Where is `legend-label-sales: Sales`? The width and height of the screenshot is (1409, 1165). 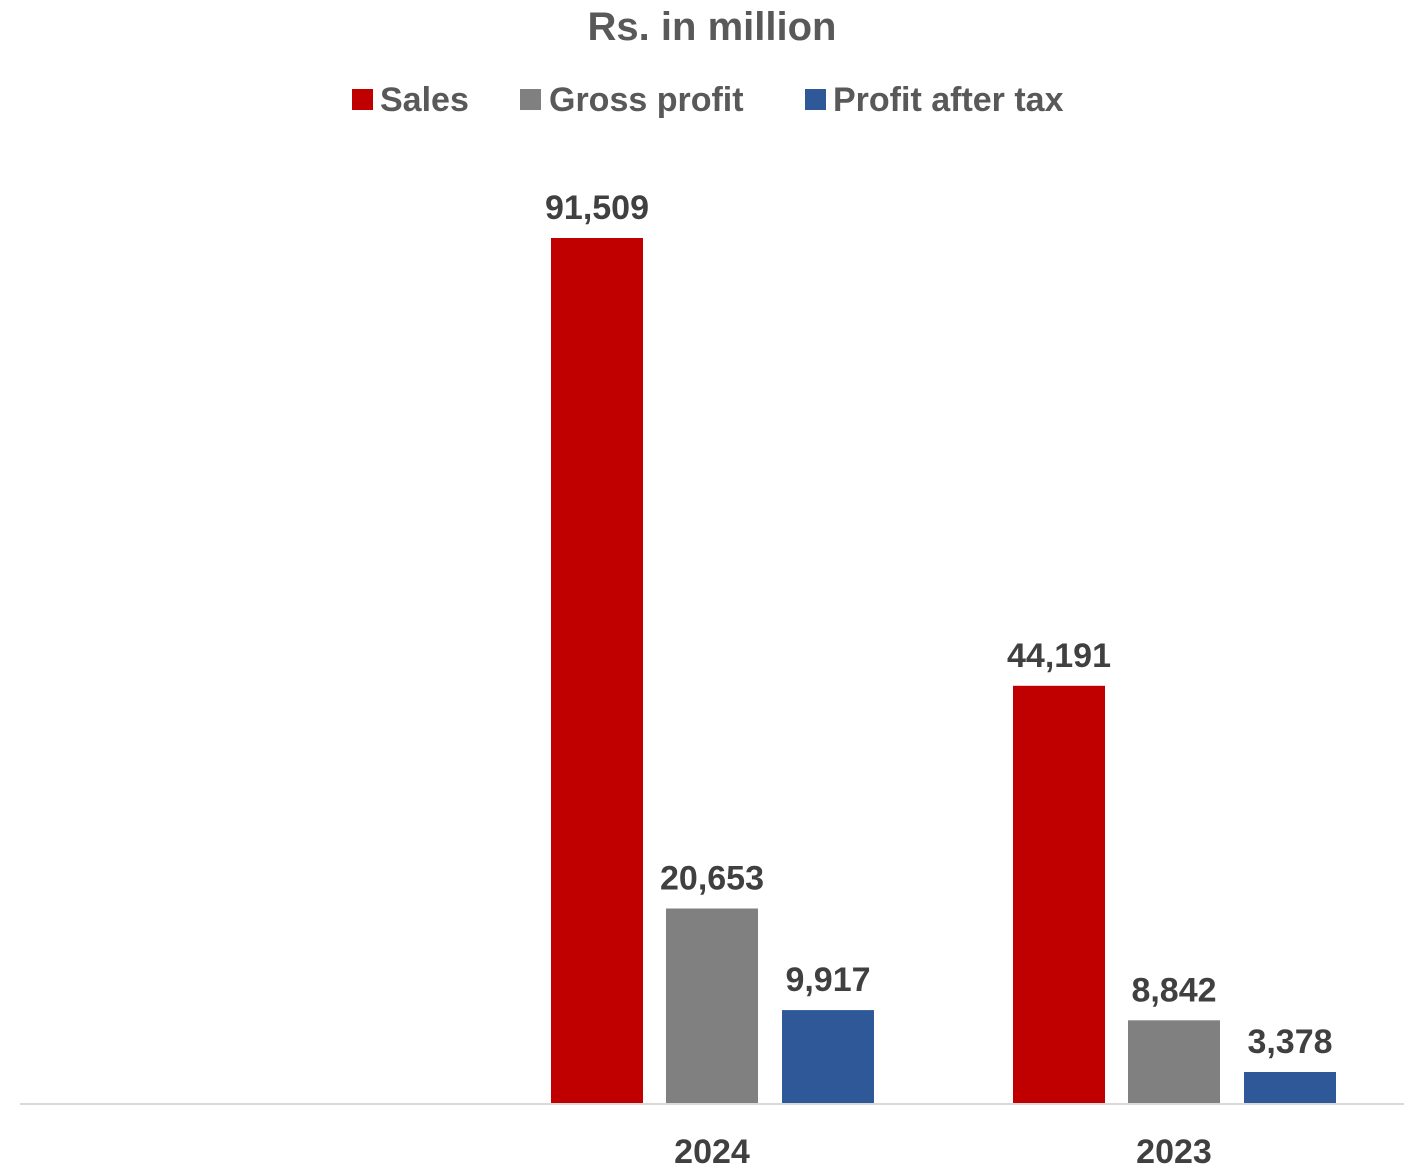
legend-label-sales: Sales is located at coordinates (424, 100).